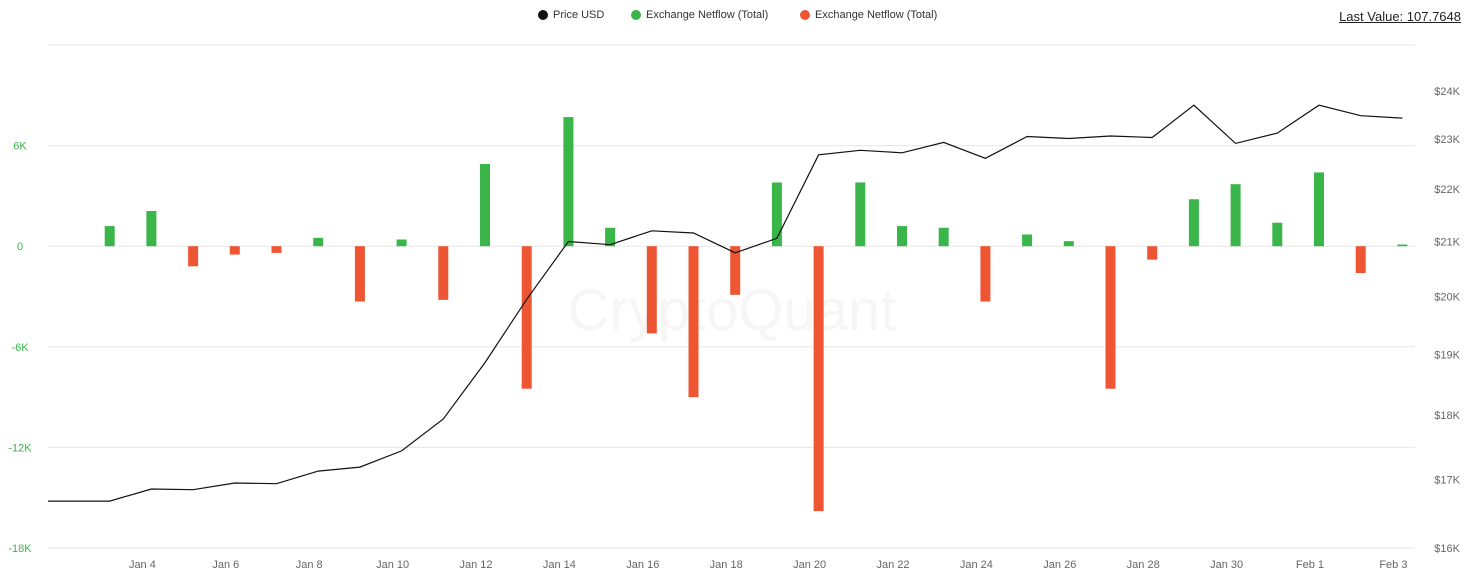  I want to click on legend-label-price: Price USD, so click(579, 15).